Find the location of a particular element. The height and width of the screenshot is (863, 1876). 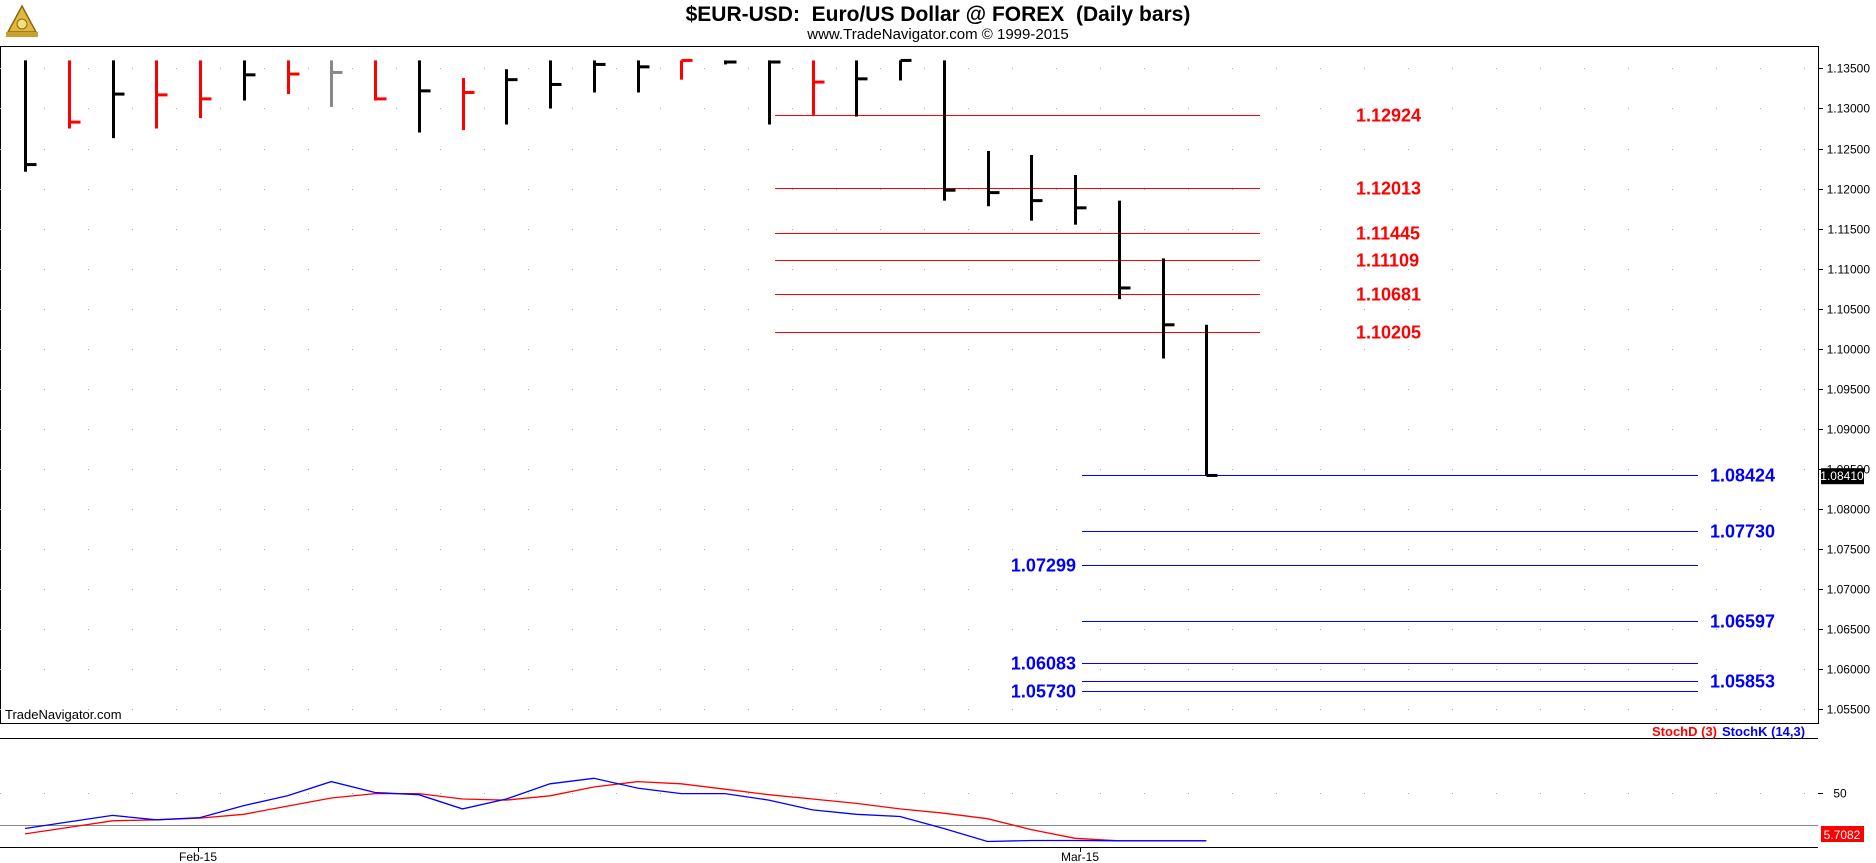

last-price-marker: 1.08410 is located at coordinates (1842, 476).